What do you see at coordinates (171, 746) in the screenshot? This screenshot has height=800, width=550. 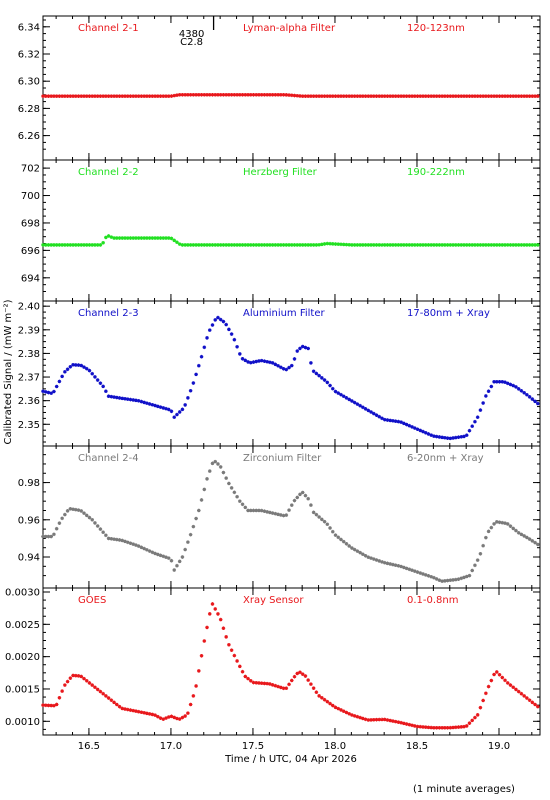 I see `x-tick-label: 17.0` at bounding box center [171, 746].